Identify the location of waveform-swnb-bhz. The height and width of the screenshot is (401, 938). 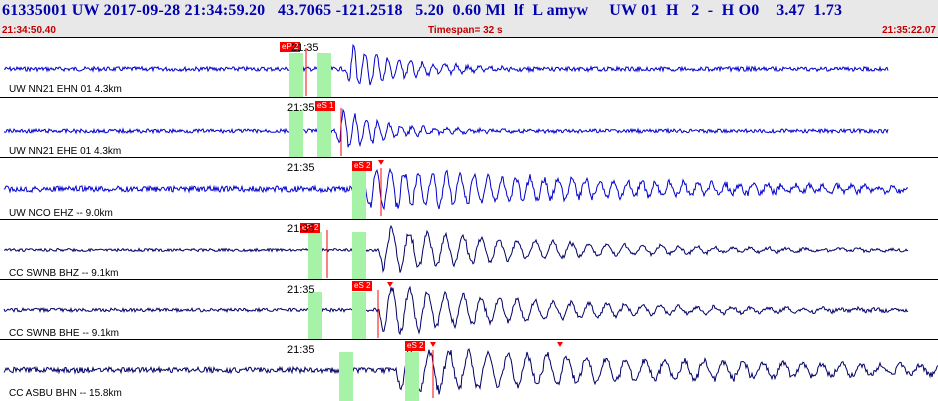
(456, 251).